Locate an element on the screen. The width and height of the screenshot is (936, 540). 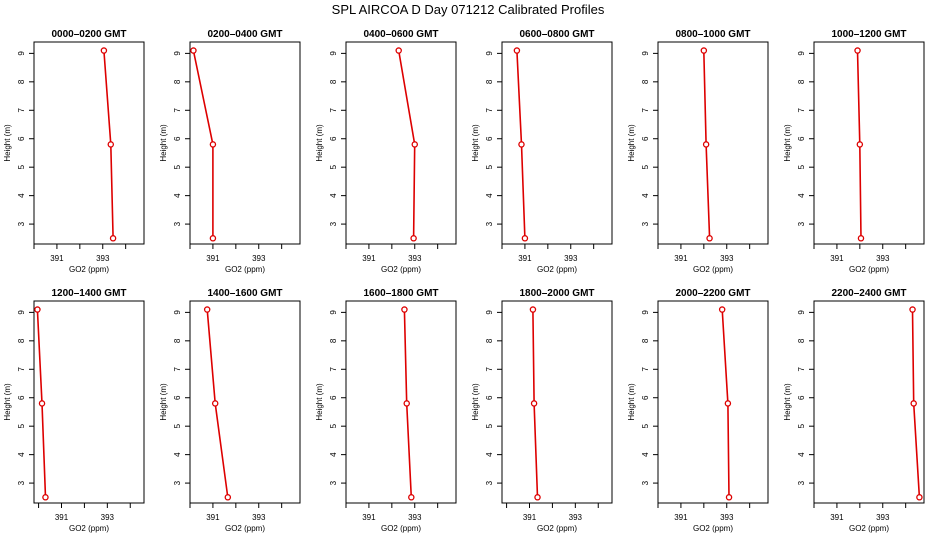
panel-title: 1000–1200 GMT is located at coordinates (868, 34).